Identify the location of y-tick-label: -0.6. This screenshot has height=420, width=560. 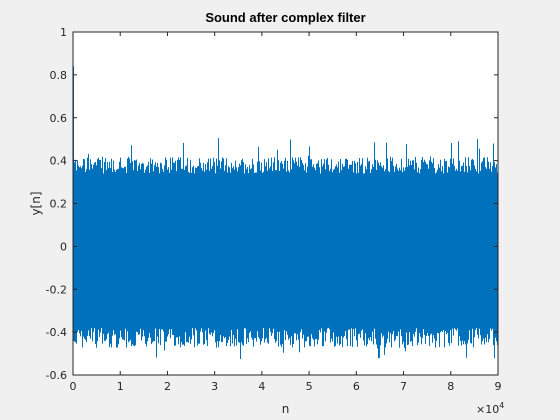
(56, 375).